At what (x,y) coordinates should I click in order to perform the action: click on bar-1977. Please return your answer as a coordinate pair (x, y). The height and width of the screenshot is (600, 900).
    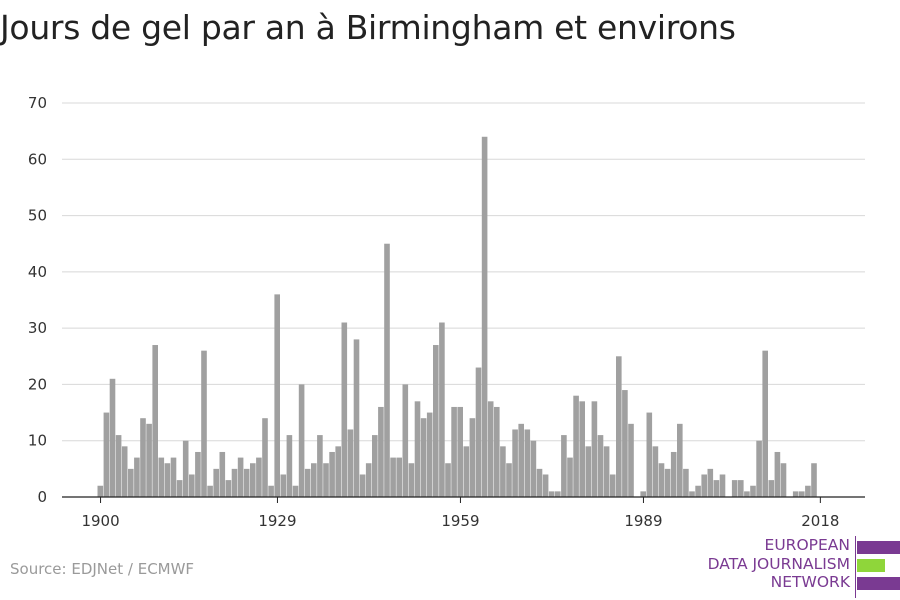
    Looking at the image, I should click on (570, 477).